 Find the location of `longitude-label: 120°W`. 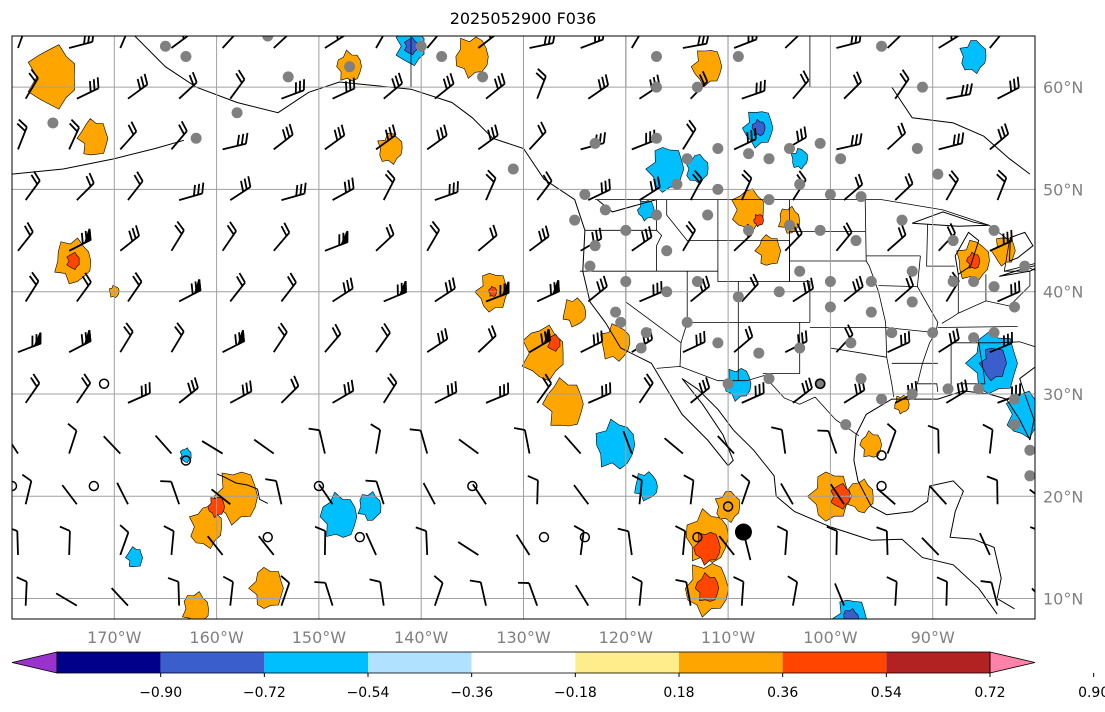

longitude-label: 120°W is located at coordinates (626, 637).